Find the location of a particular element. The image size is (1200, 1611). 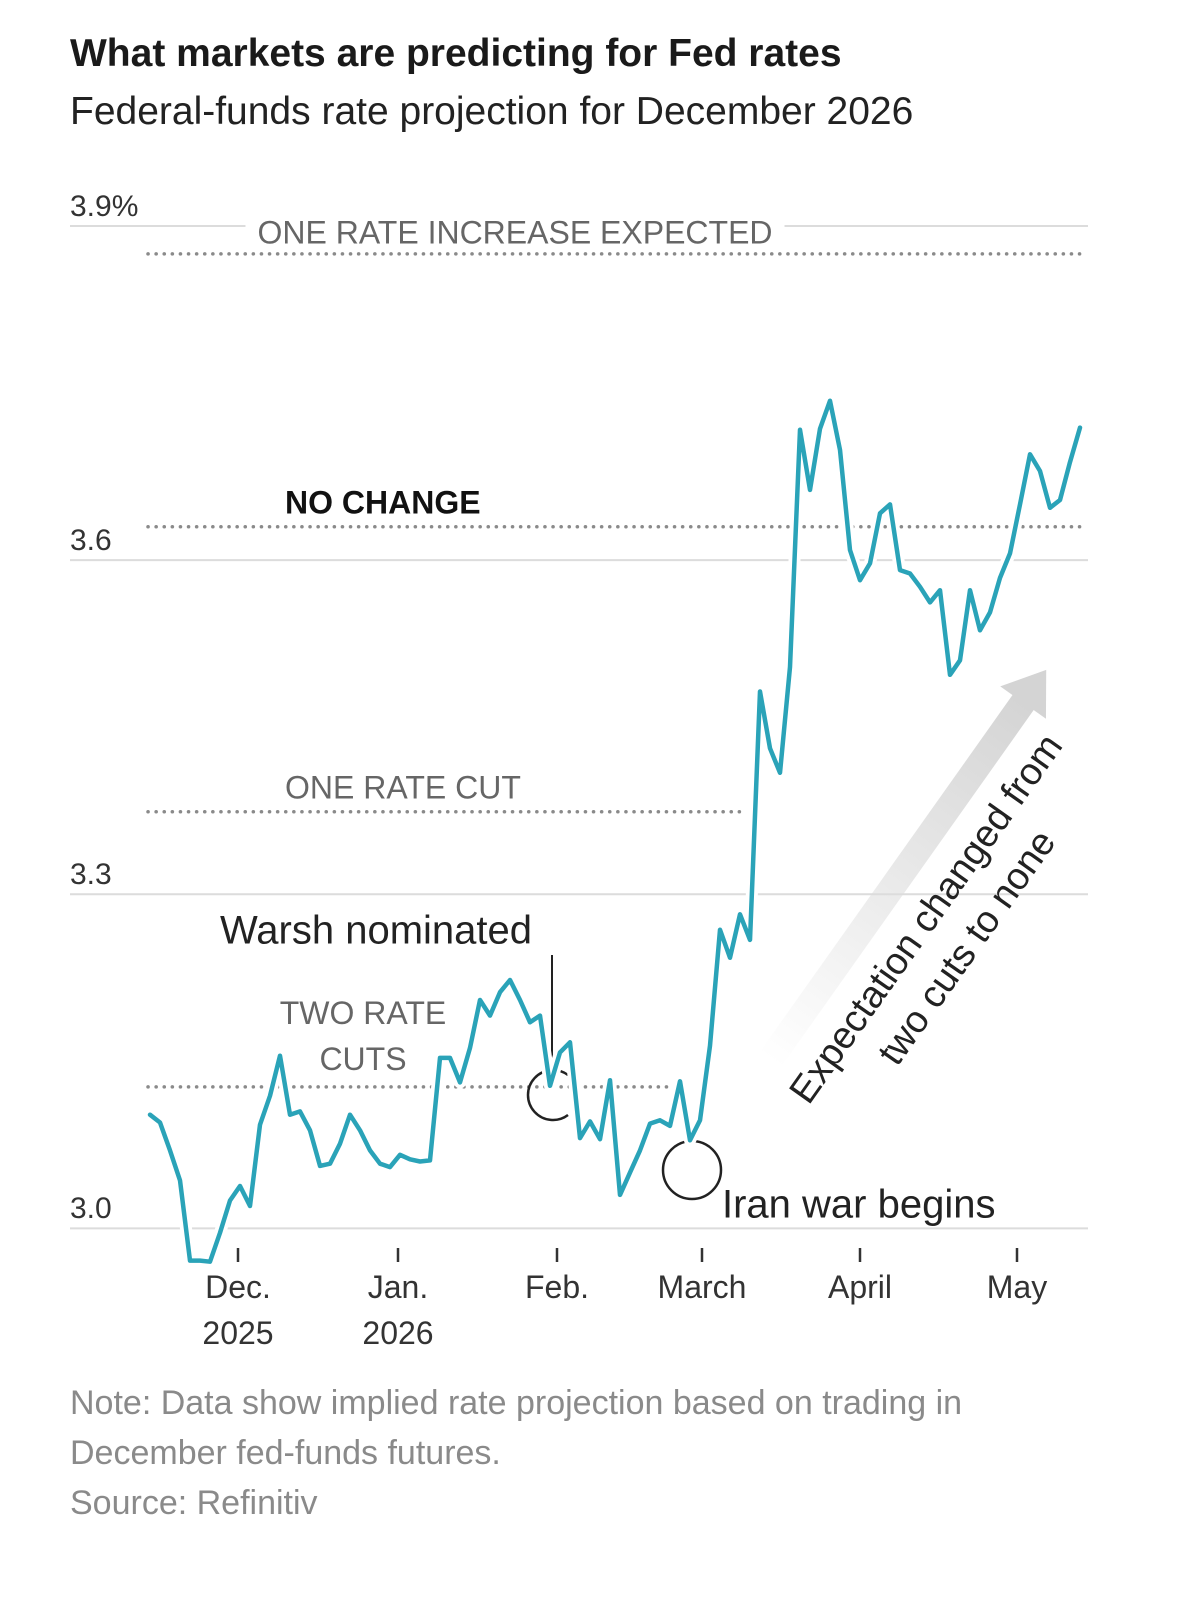

x-tick-label: Dec. 2025 is located at coordinates (237, 1310).